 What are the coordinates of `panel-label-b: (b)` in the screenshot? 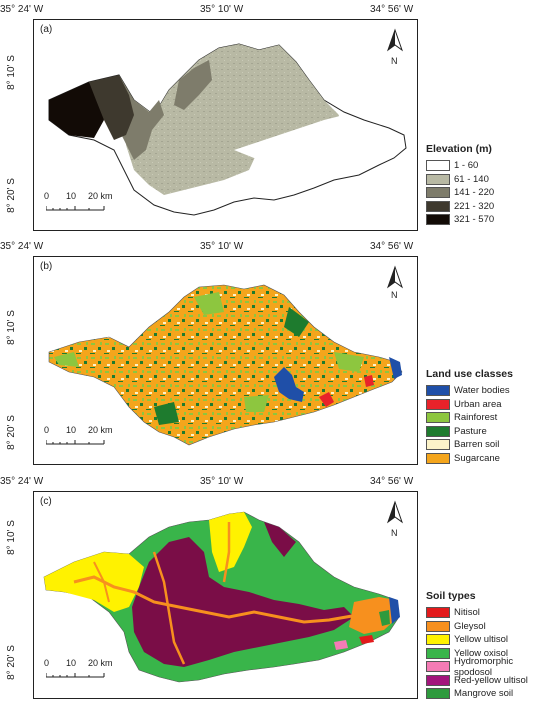 It's located at (46, 266).